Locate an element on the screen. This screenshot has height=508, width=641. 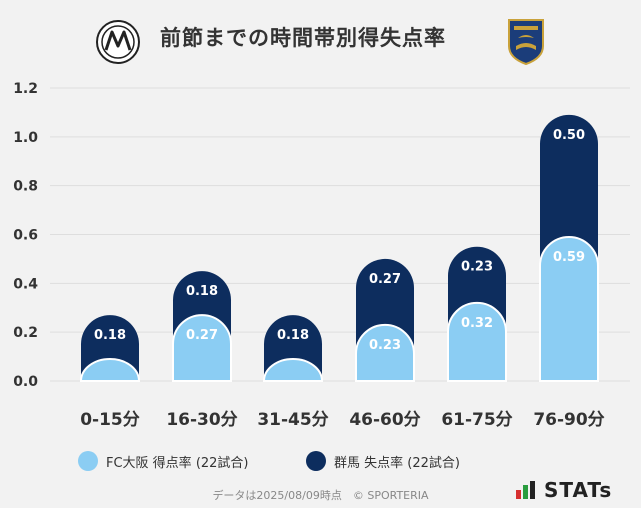
legend-label-gunma: 群馬 失点率 (22試合) is located at coordinates (397, 463).